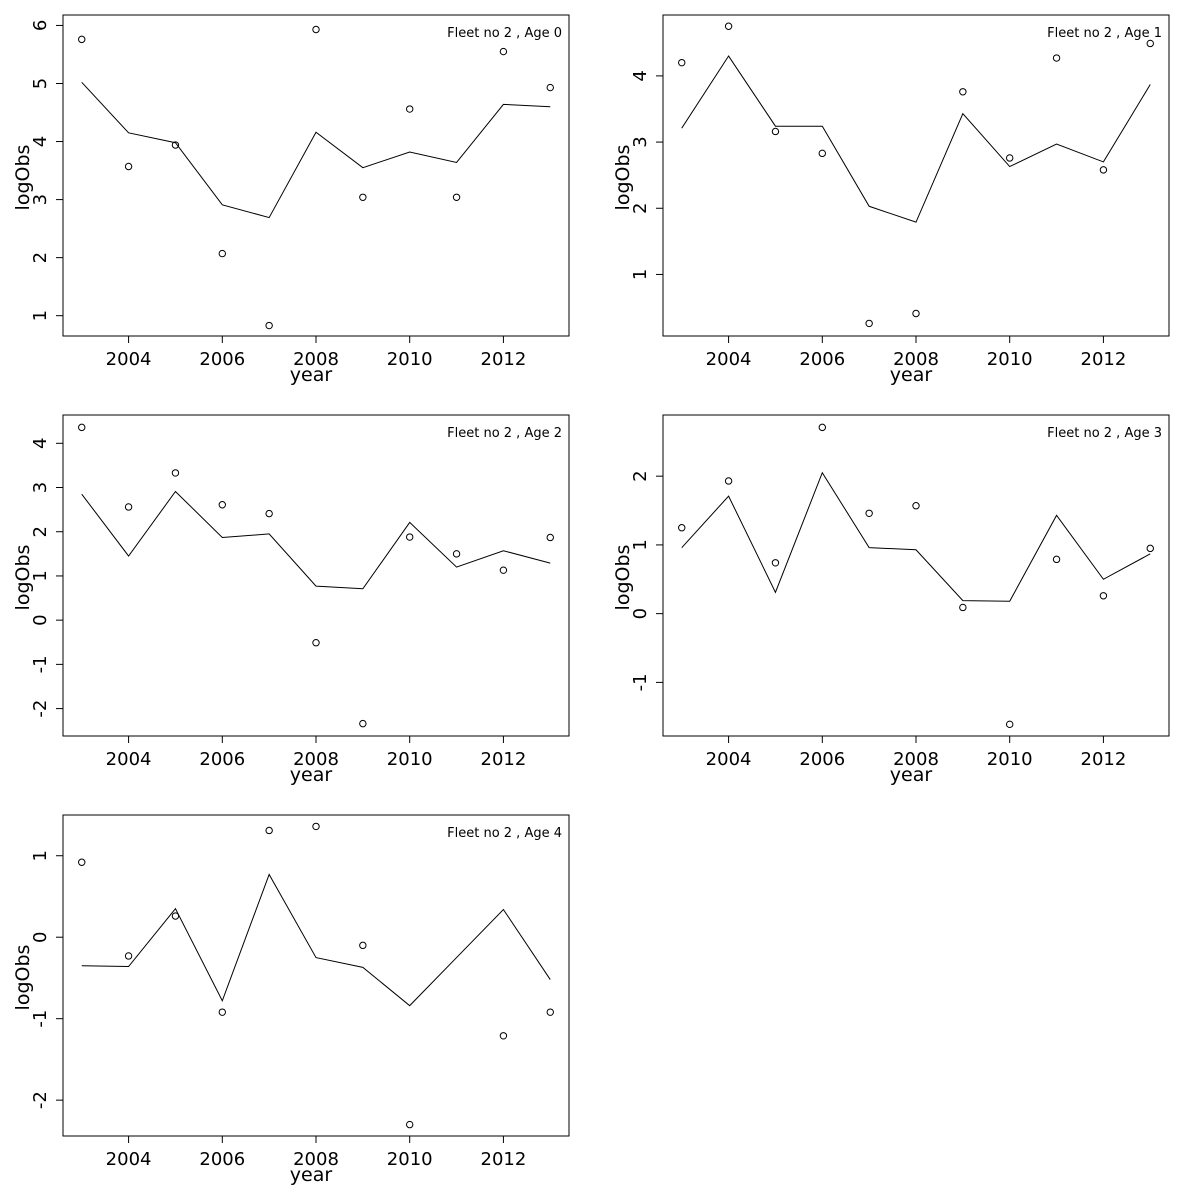 The image size is (1200, 1200). What do you see at coordinates (40, 25) in the screenshot?
I see `y-tick-label: 6` at bounding box center [40, 25].